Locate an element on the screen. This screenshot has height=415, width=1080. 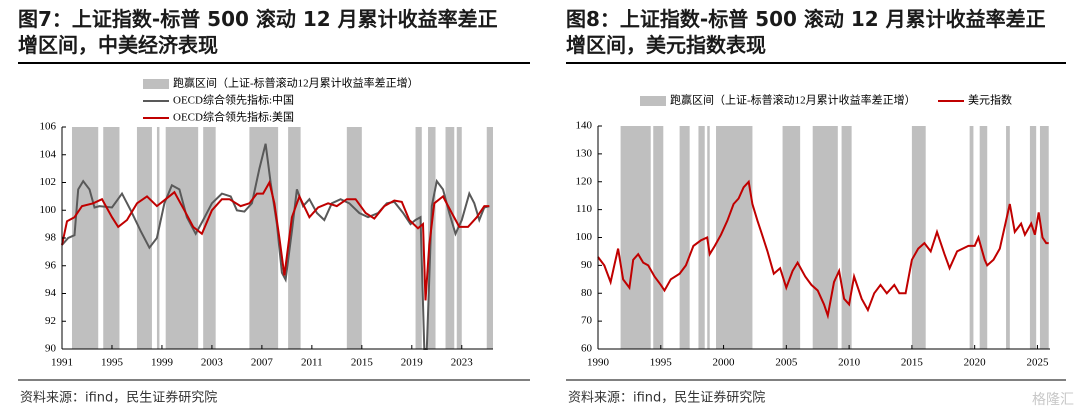
x-tick-label: 2000 is located at coordinates (724, 363).